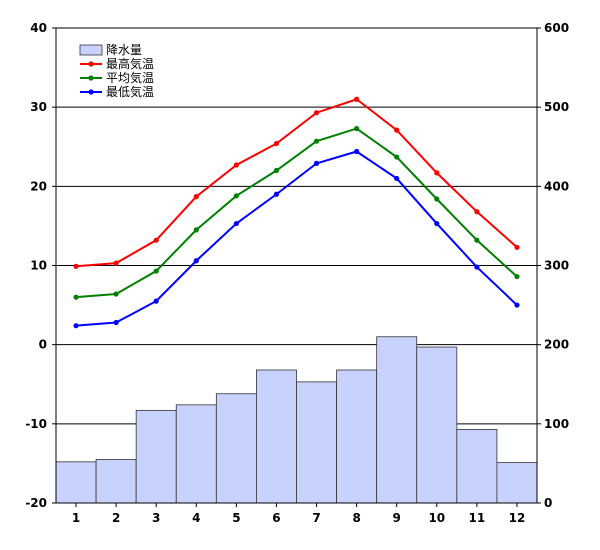 This screenshot has height=550, width=600. Describe the element at coordinates (156, 518) in the screenshot. I see `x-tick-label: 3` at that location.